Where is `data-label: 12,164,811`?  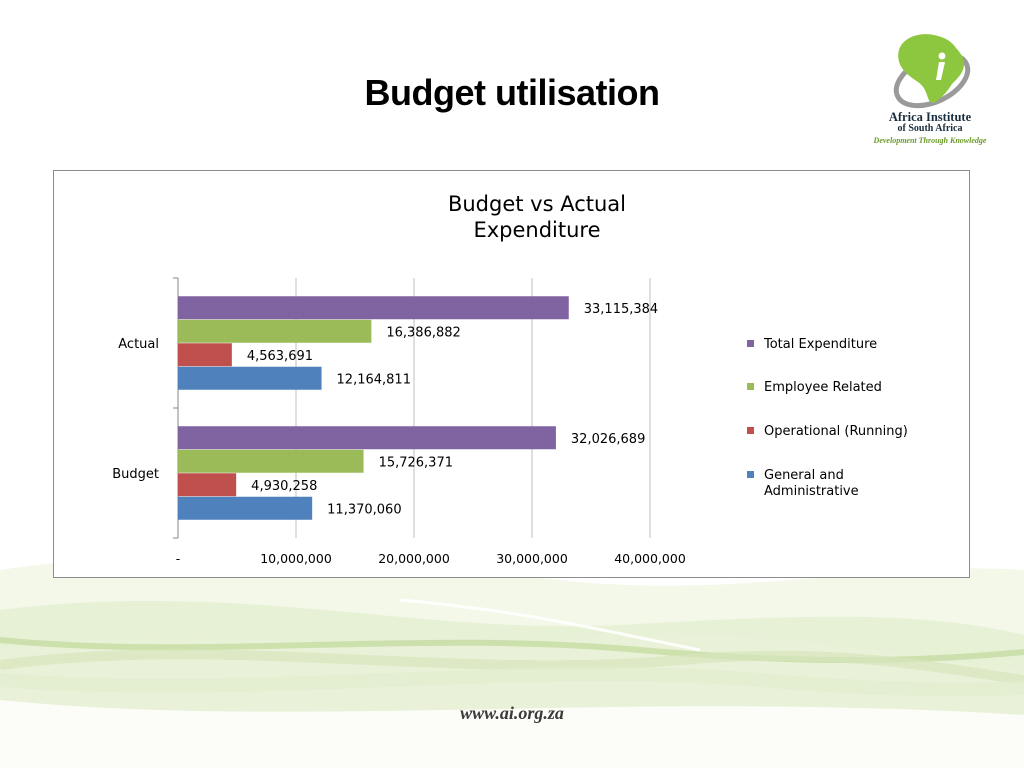 data-label: 12,164,811 is located at coordinates (374, 379).